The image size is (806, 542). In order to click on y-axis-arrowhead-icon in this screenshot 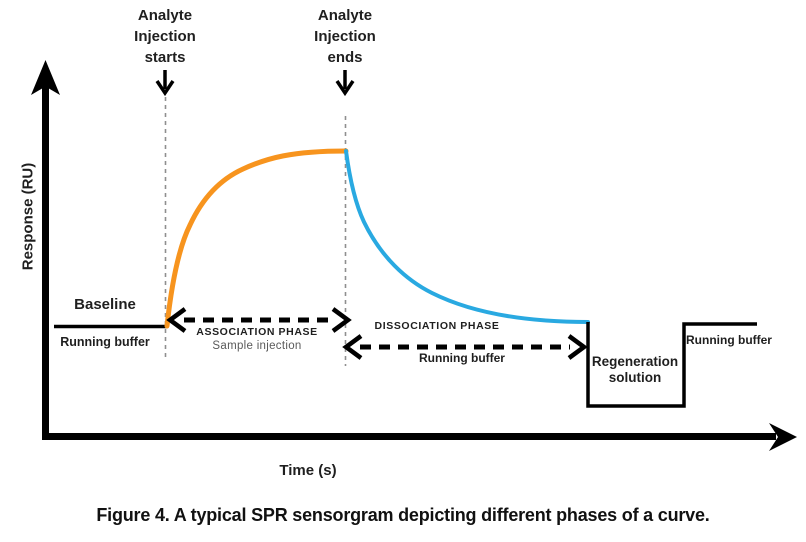, I will do `click(45, 77)`.